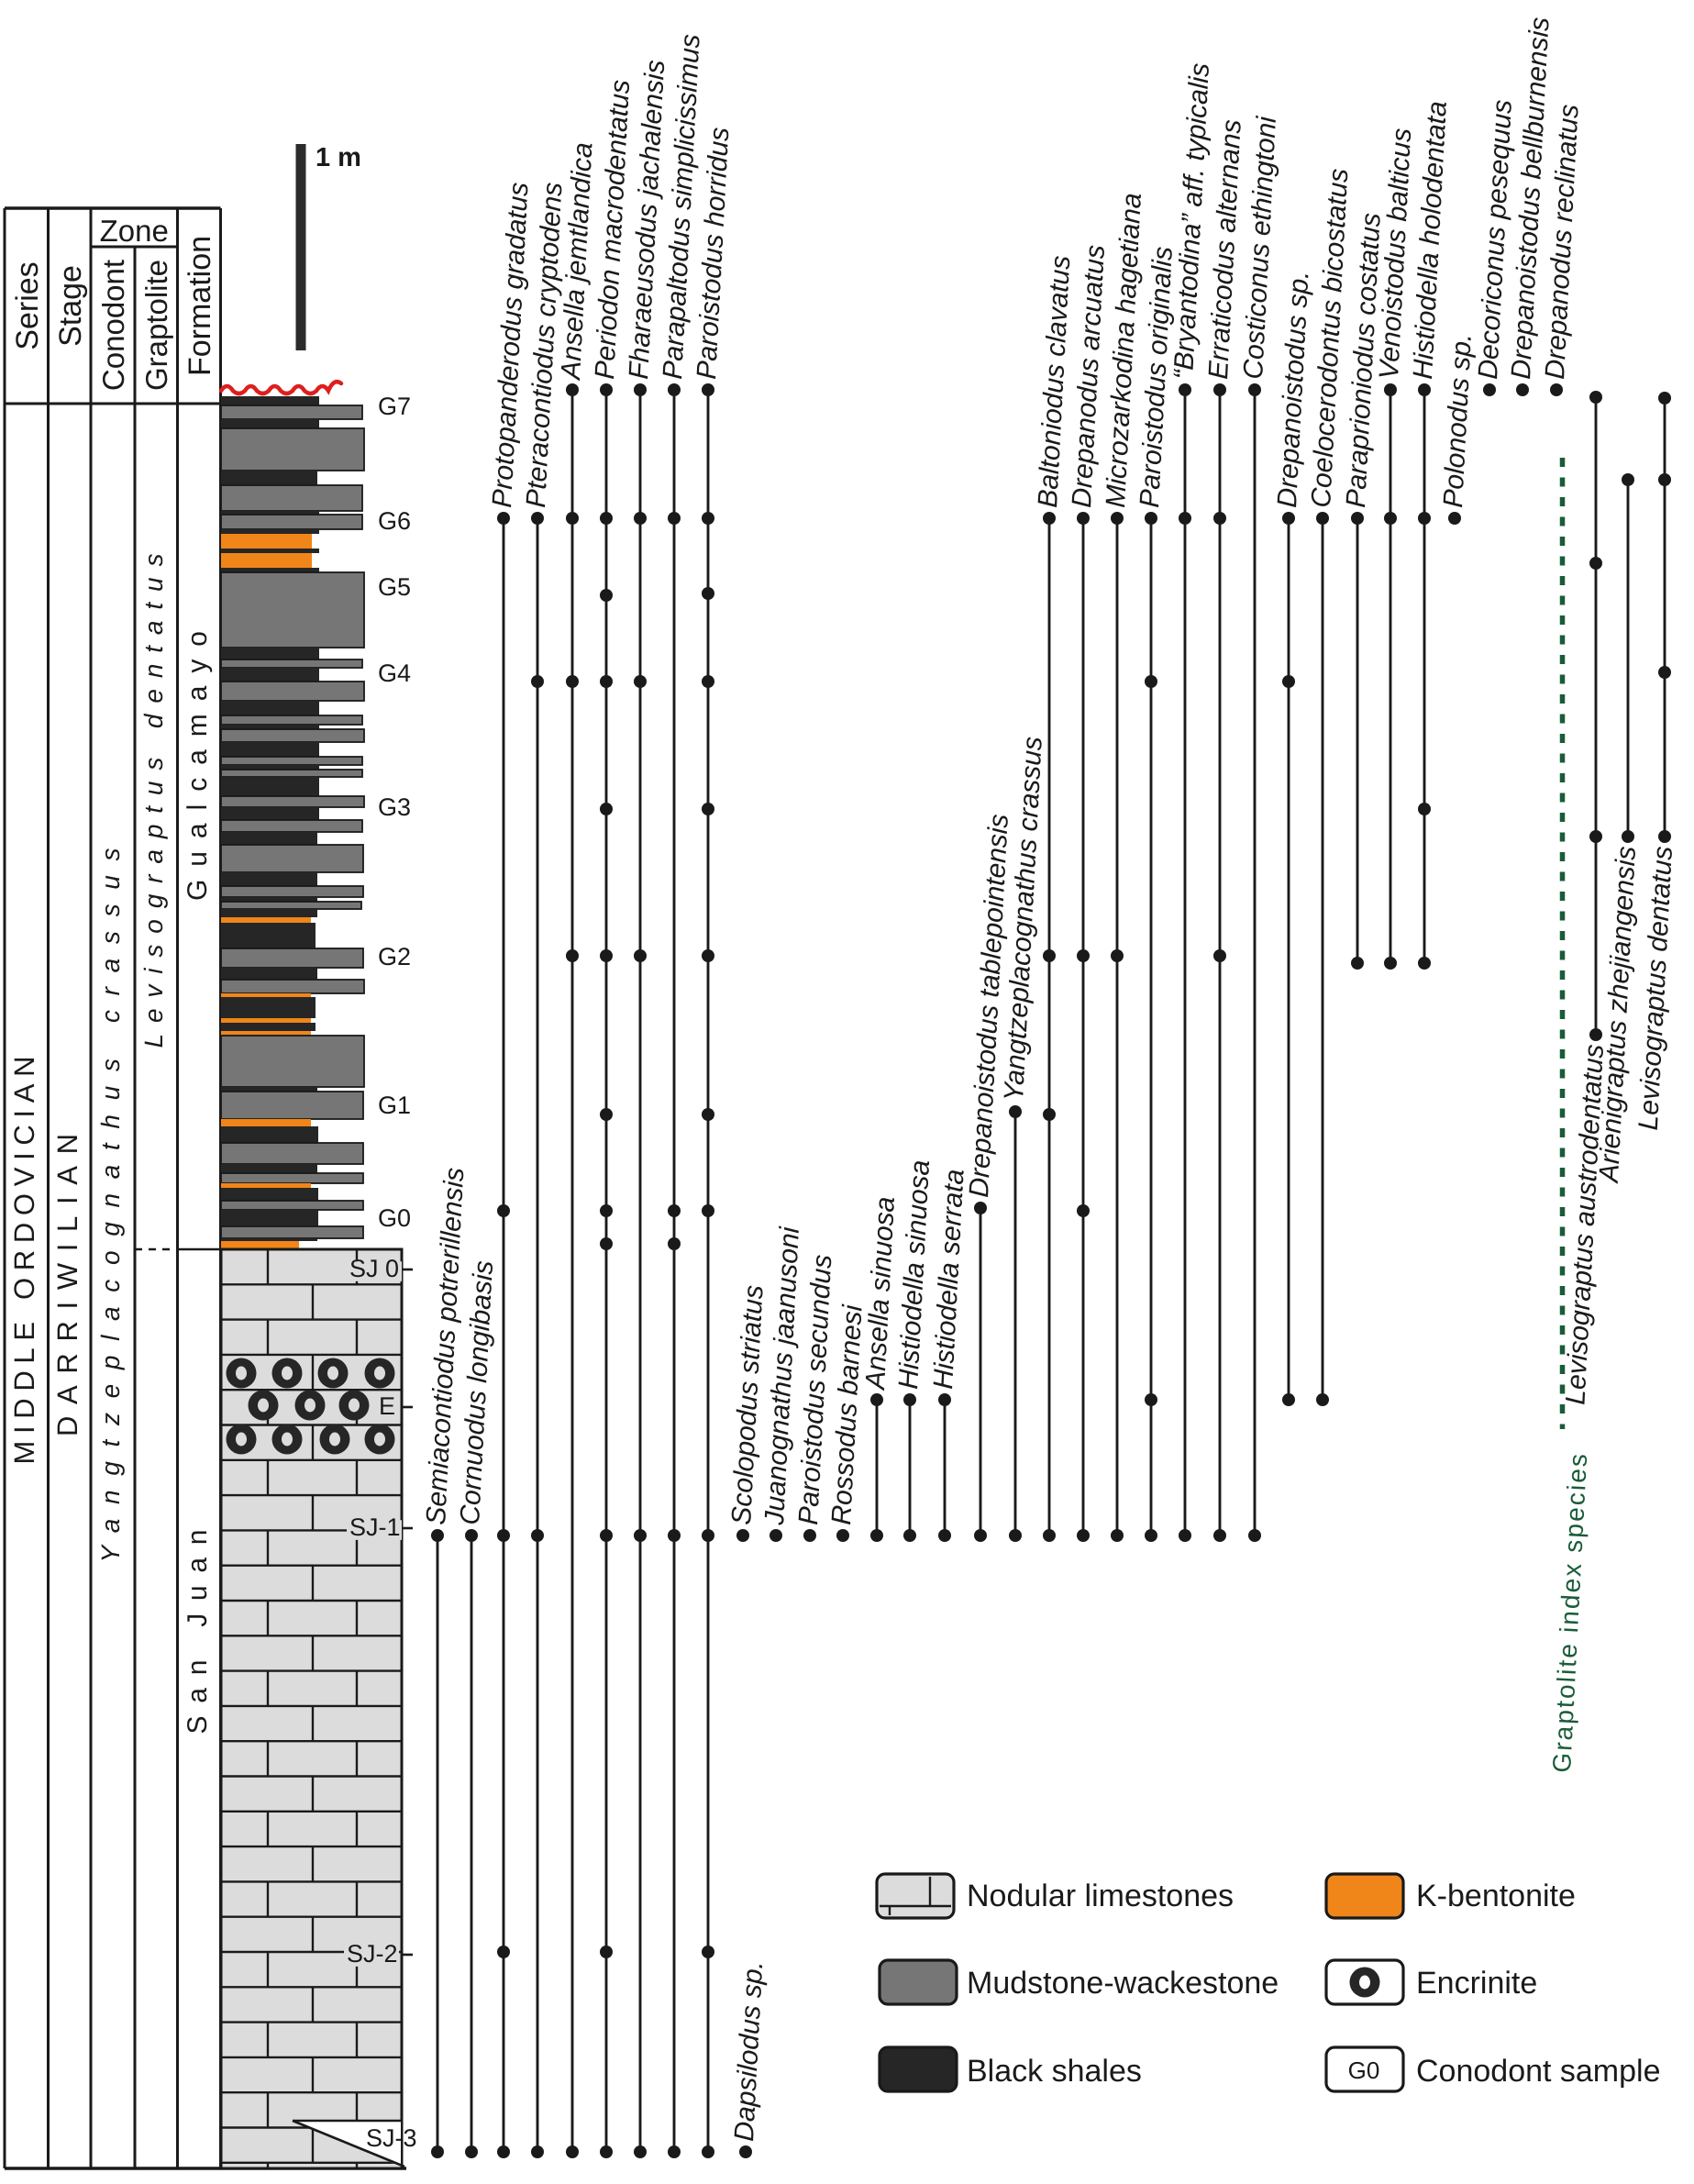 The width and height of the screenshot is (1694, 2184). What do you see at coordinates (27, 305) in the screenshot?
I see `svg-text: Series` at bounding box center [27, 305].